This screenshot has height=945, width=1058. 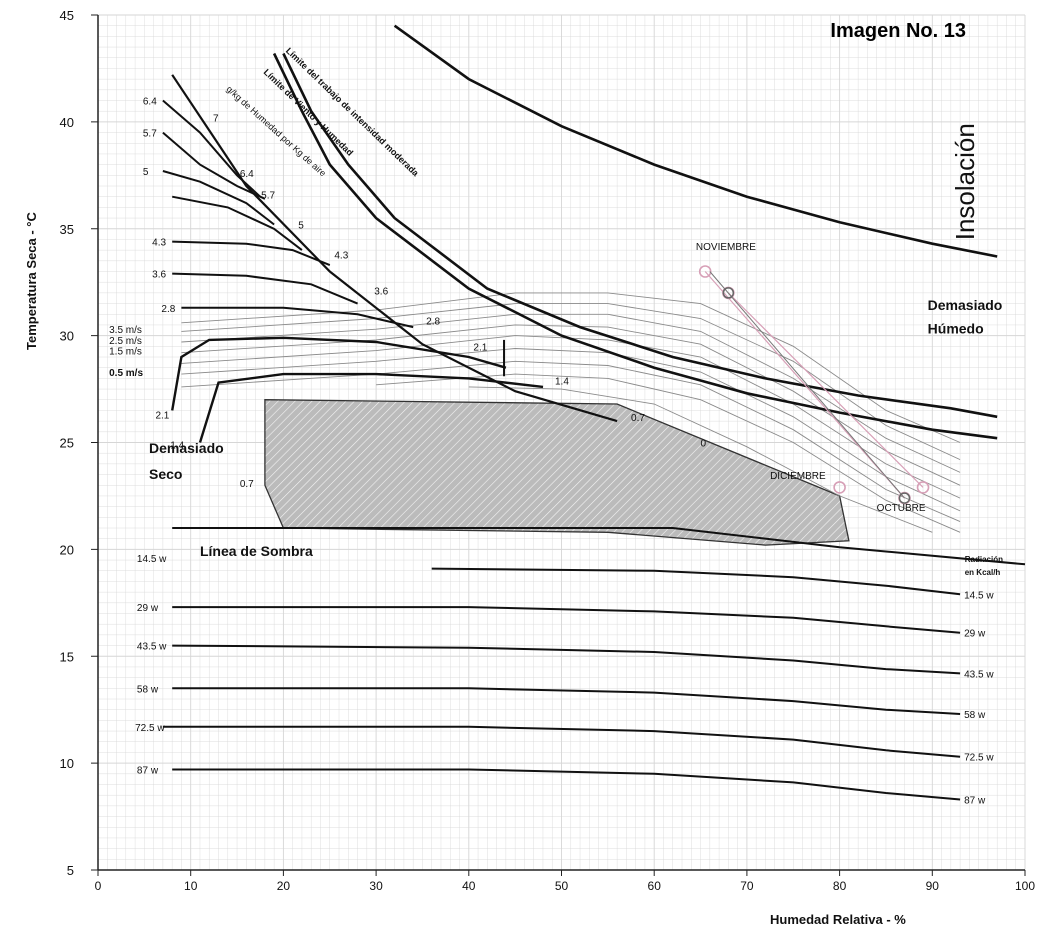 What do you see at coordinates (148, 689) in the screenshot?
I see `radiation-left-label: 58 w` at bounding box center [148, 689].